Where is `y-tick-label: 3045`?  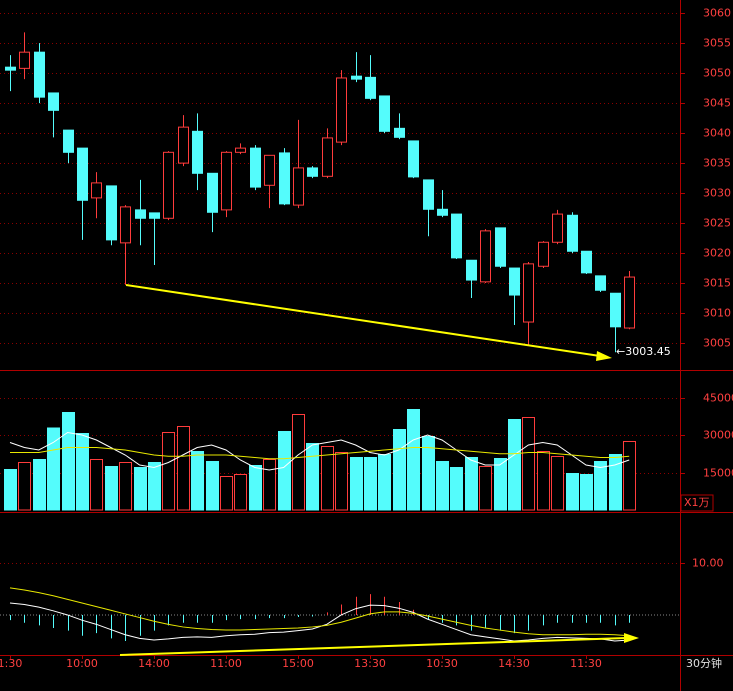 y-tick-label: 3045 is located at coordinates (717, 103).